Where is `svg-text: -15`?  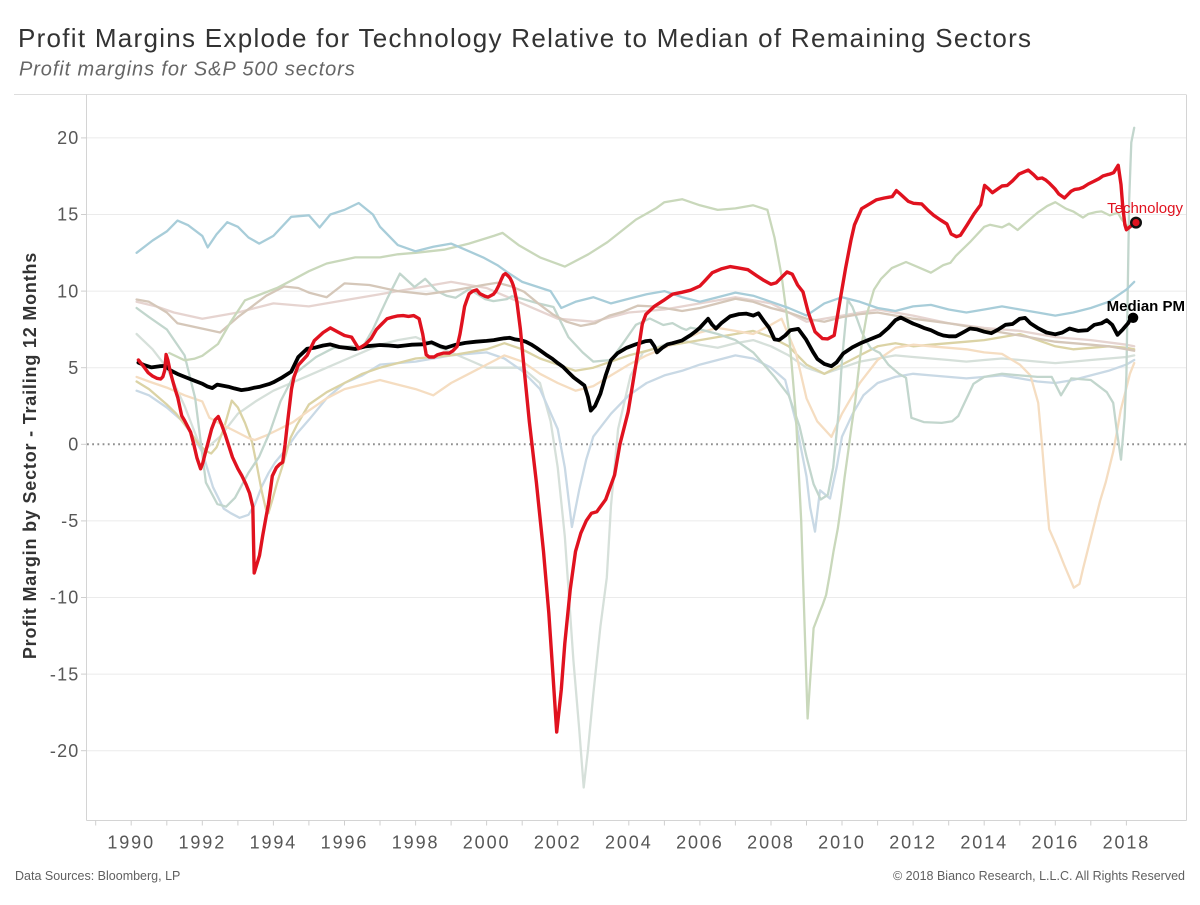 svg-text: -15 is located at coordinates (65, 674).